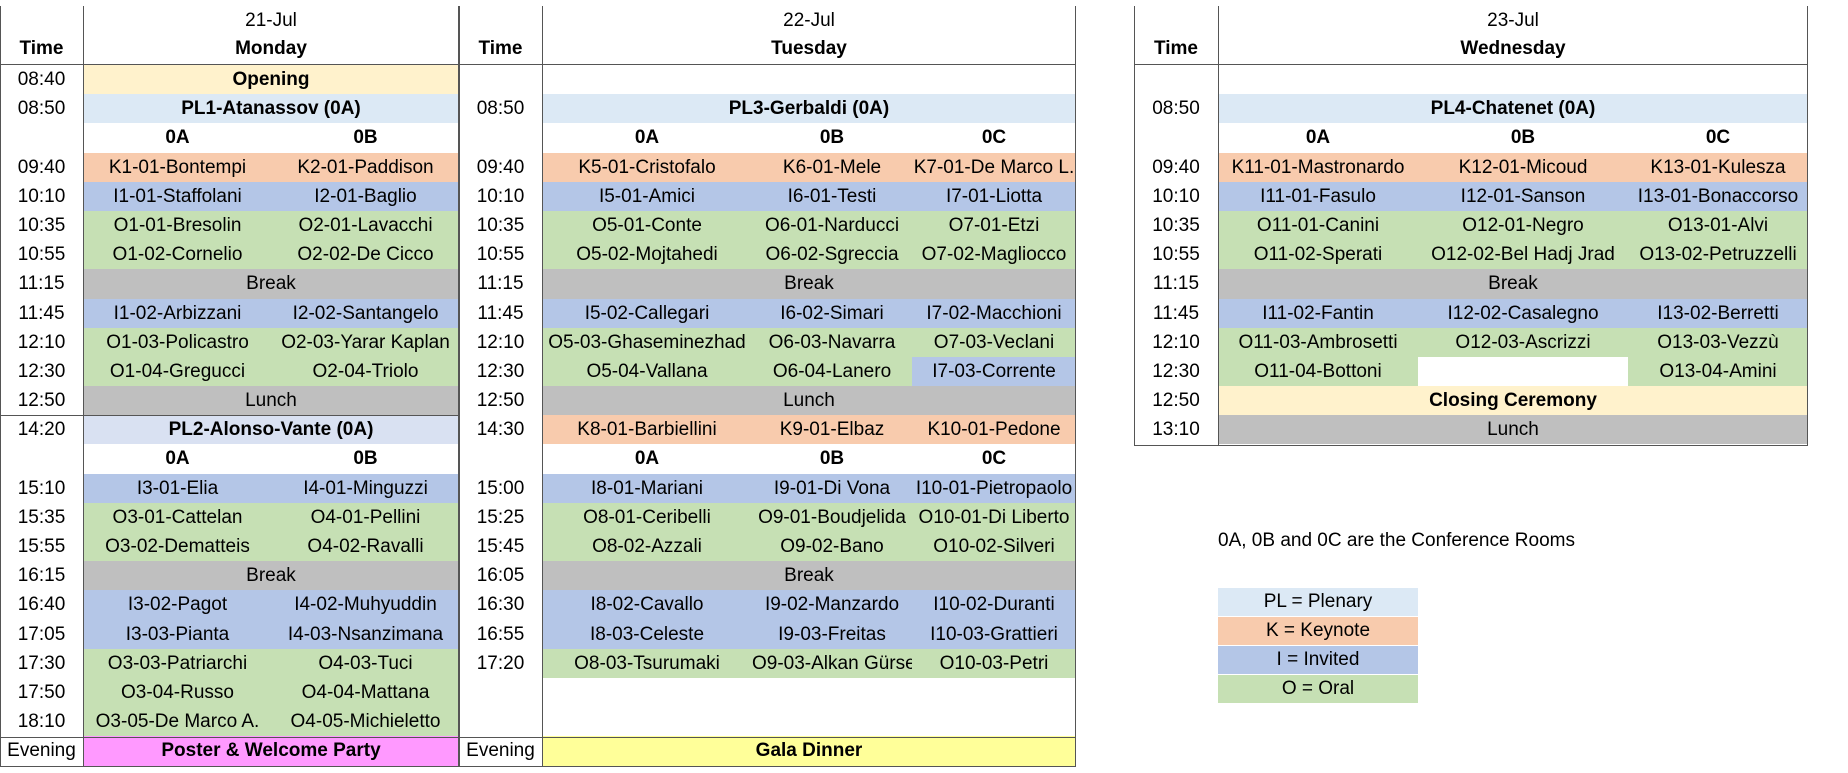 The height and width of the screenshot is (773, 1848). What do you see at coordinates (994, 371) in the screenshot?
I see `session-cell: I7-03-Corrente` at bounding box center [994, 371].